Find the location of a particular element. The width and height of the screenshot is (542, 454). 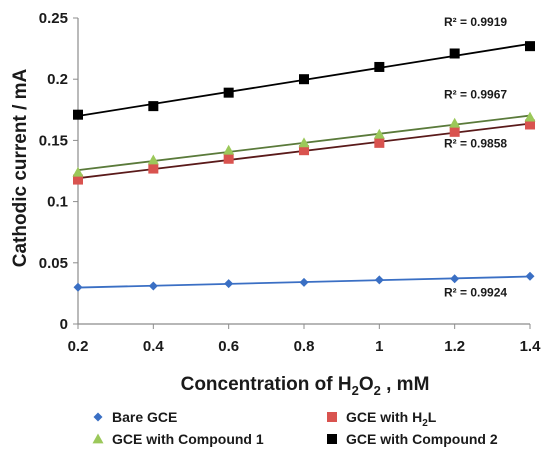

y-tick-label: 0.15 is located at coordinates (53, 140).